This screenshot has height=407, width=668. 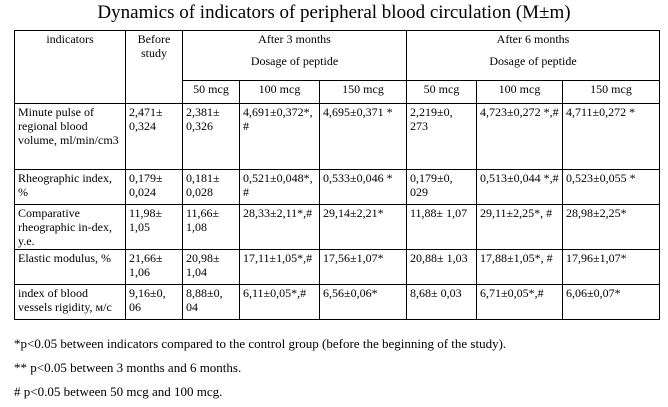 I want to click on after-3-months-label: After 3 months, so click(x=294, y=39).